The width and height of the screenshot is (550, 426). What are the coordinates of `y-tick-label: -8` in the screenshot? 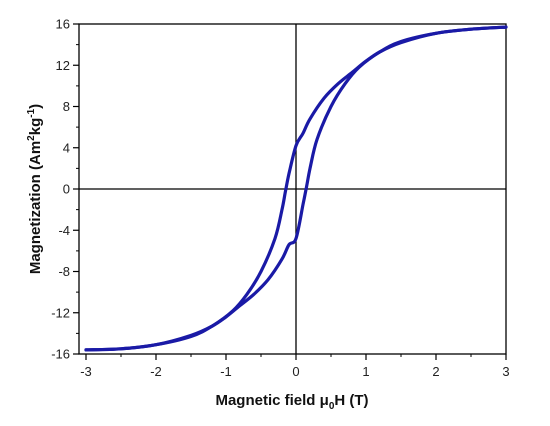 It's located at (64, 271).